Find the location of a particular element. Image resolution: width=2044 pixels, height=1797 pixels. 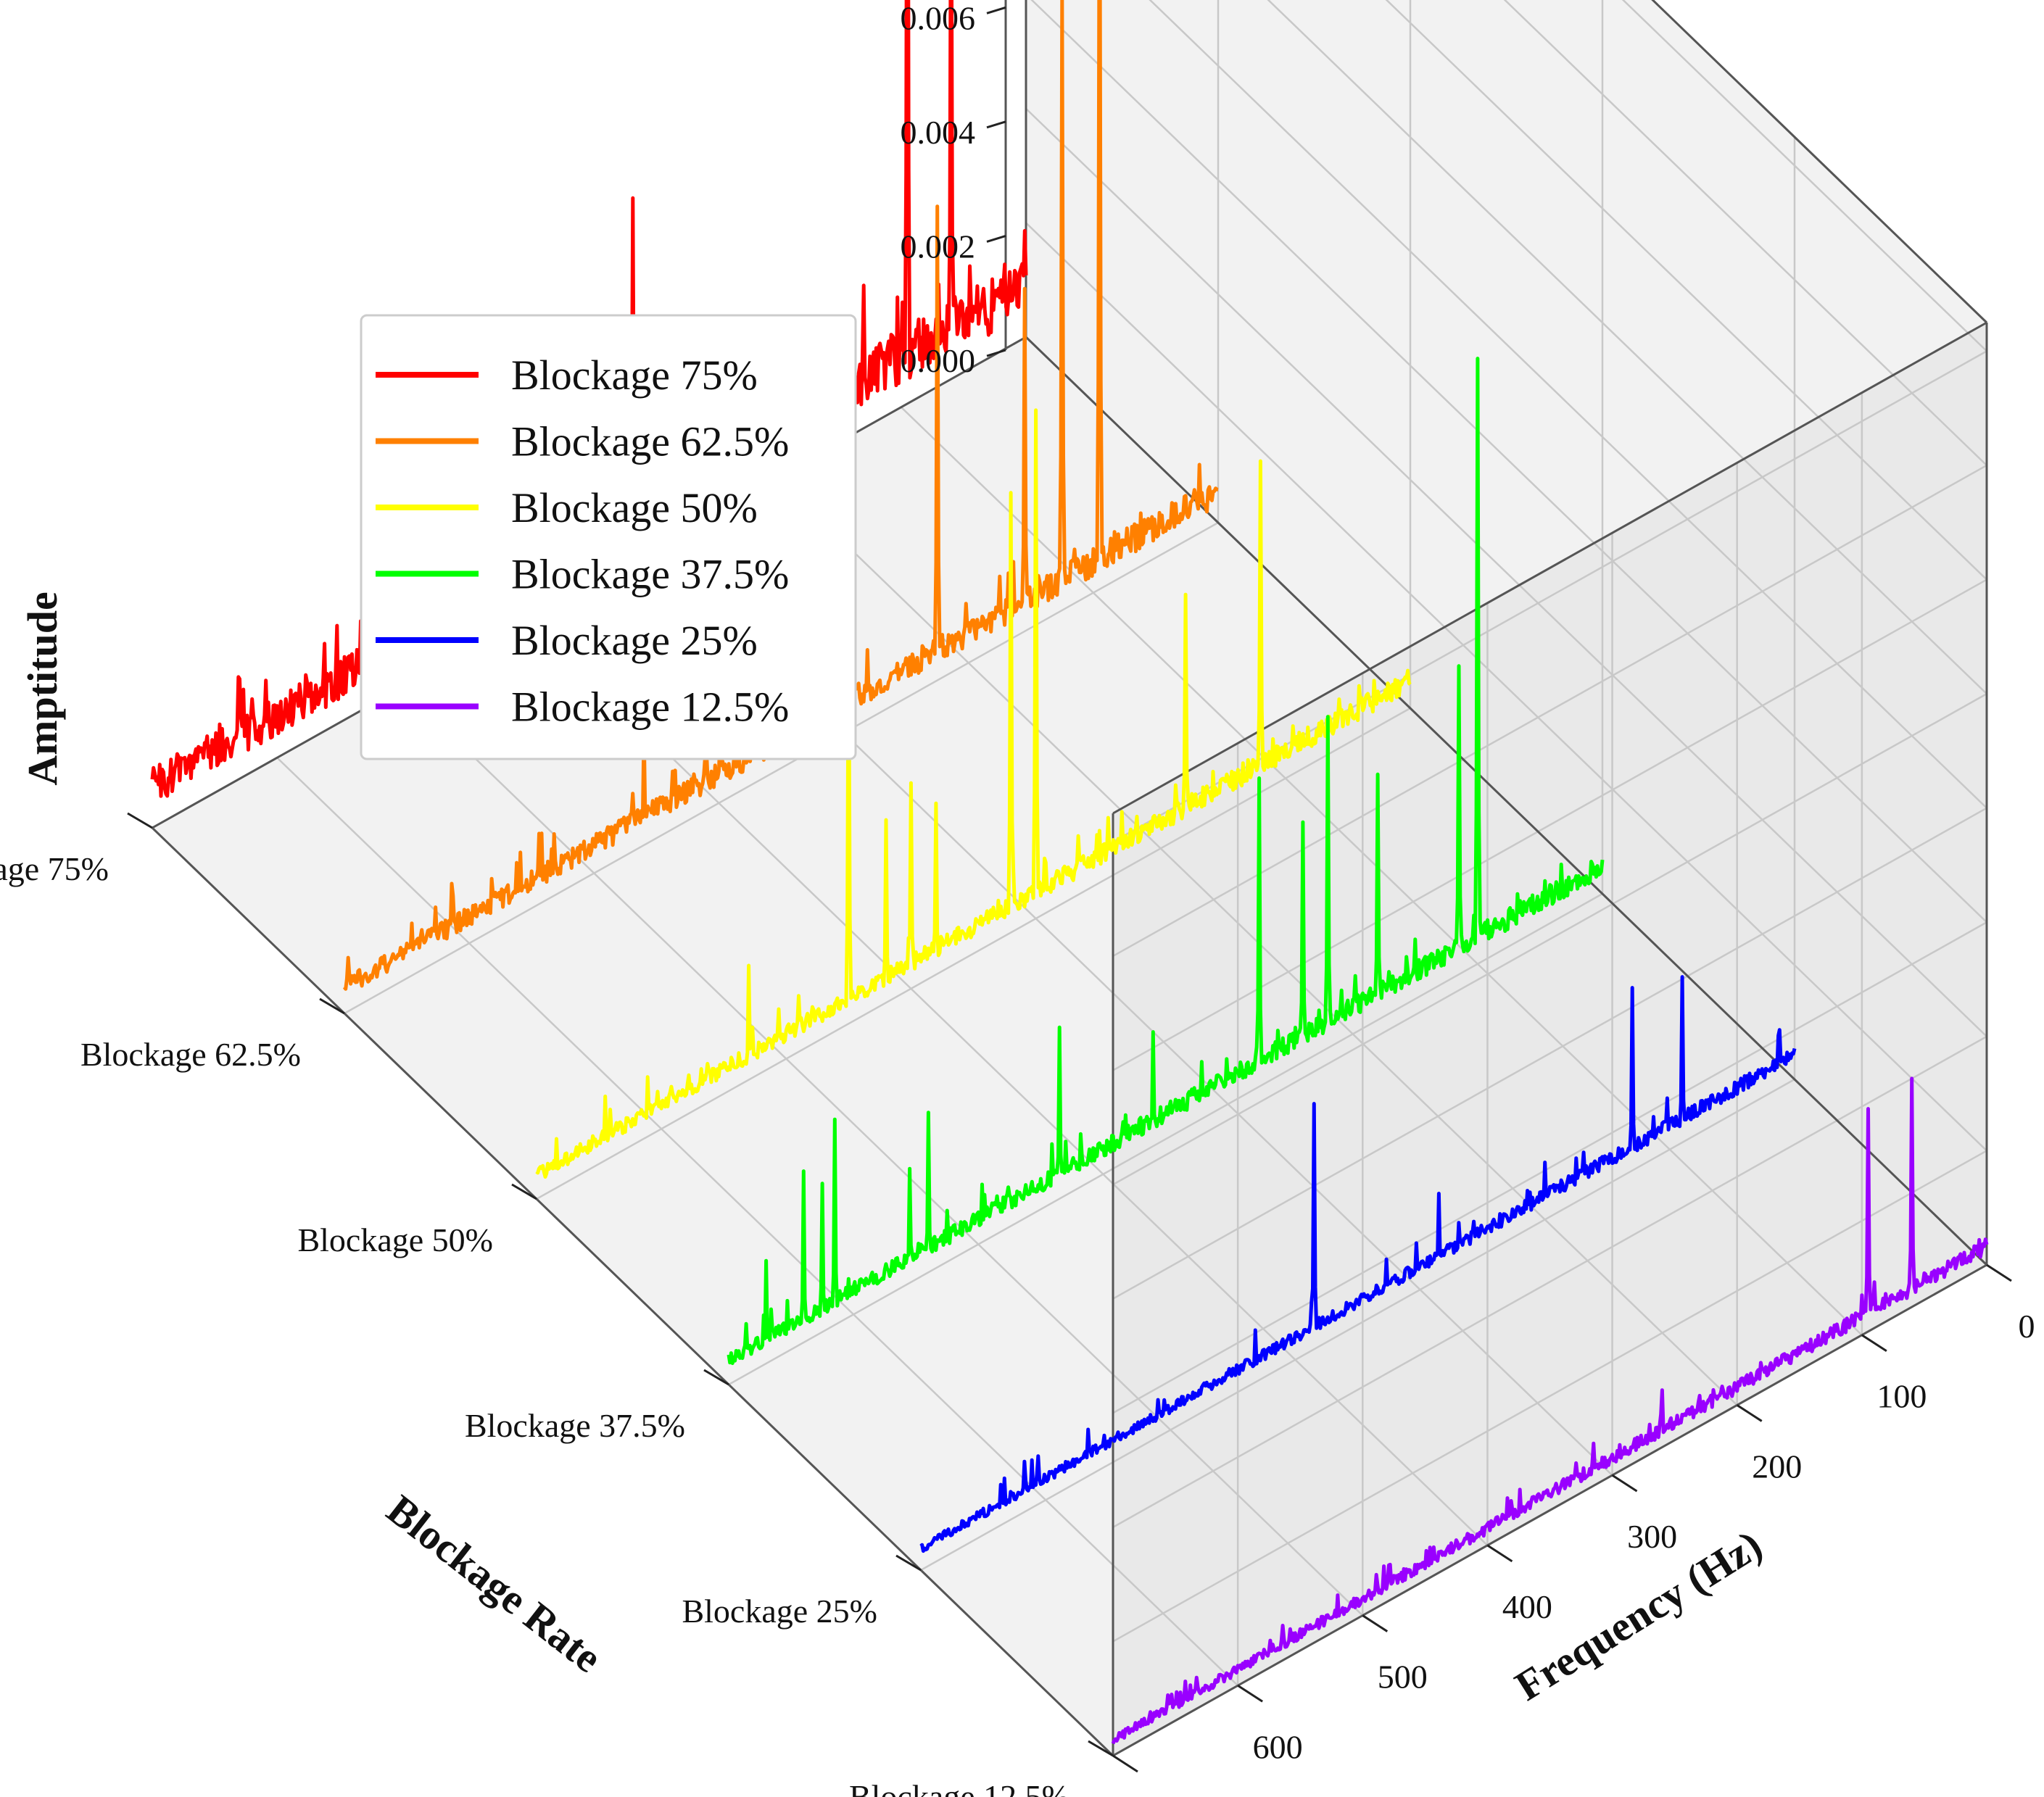

legend-label: Blockage 62.5% is located at coordinates (650, 441).